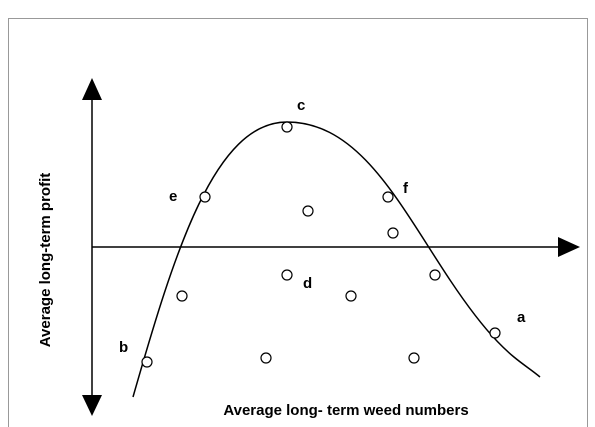 Image resolution: width=595 pixels, height=427 pixels. Describe the element at coordinates (345, 410) in the screenshot. I see `x-axis-label: Average long- term weed numbers` at that location.